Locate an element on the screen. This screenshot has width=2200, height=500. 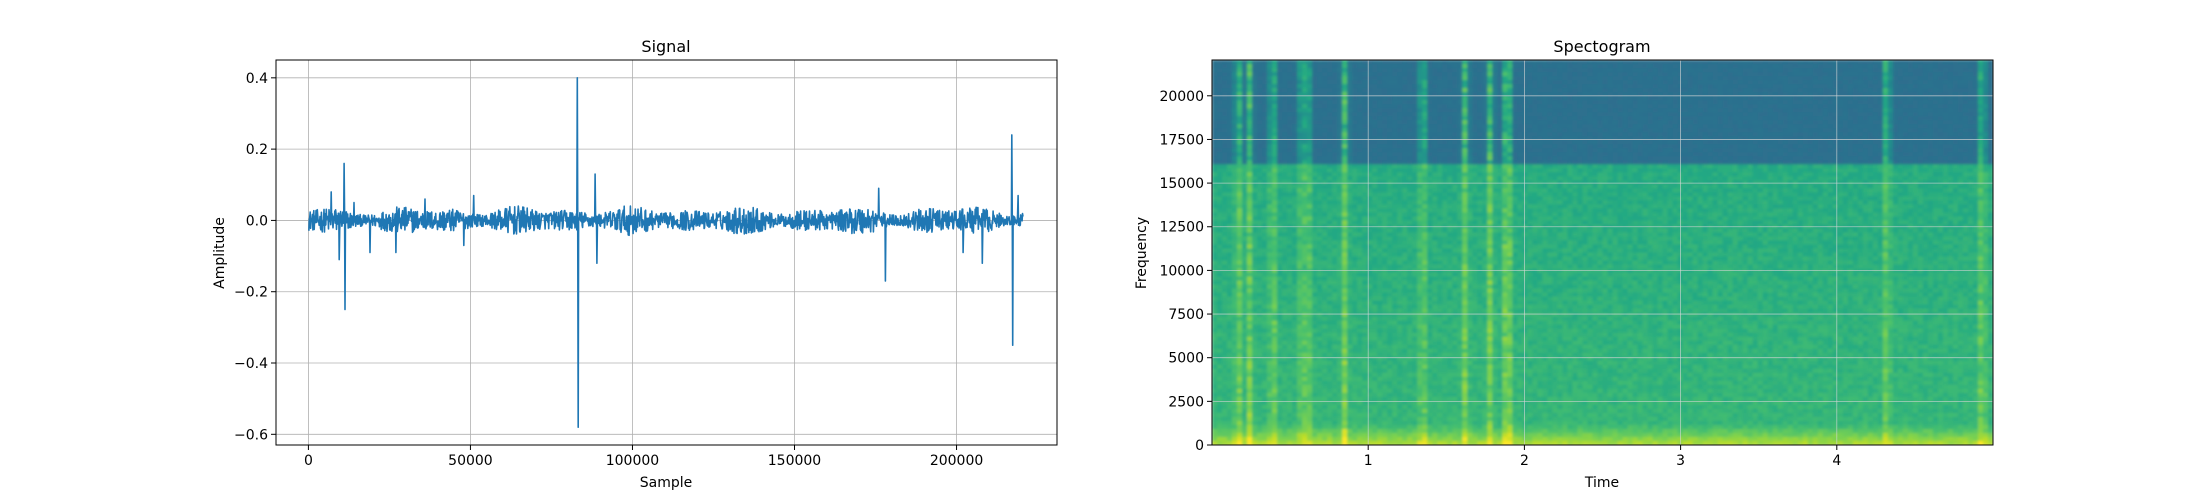
spectrogram-y-tick-label: 7500 is located at coordinates (1186, 315).